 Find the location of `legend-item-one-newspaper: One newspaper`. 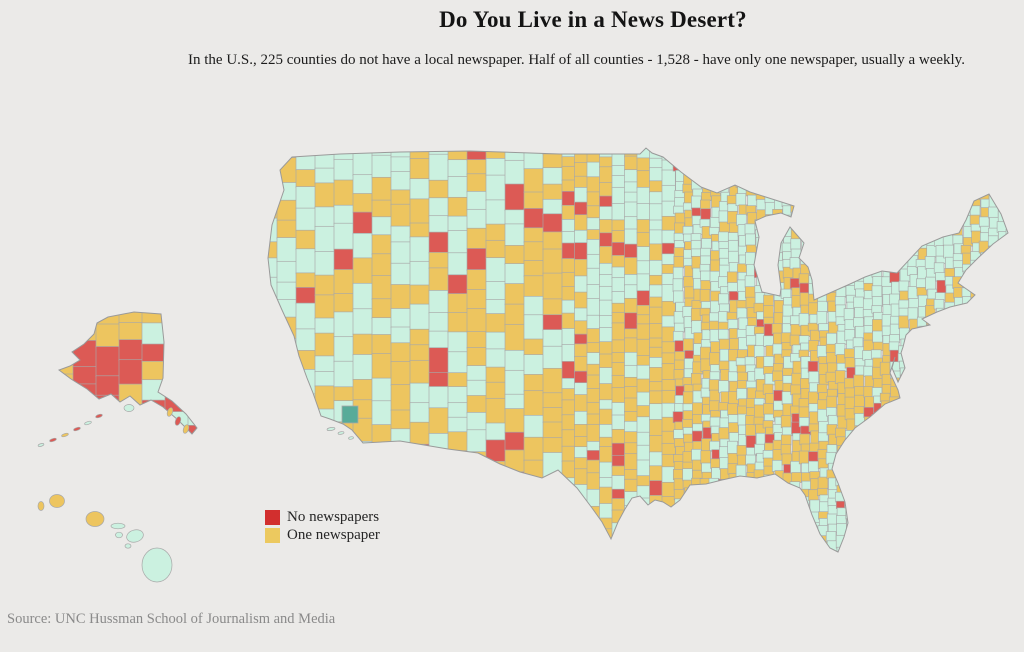

legend-item-one-newspaper: One newspaper is located at coordinates (322, 535).